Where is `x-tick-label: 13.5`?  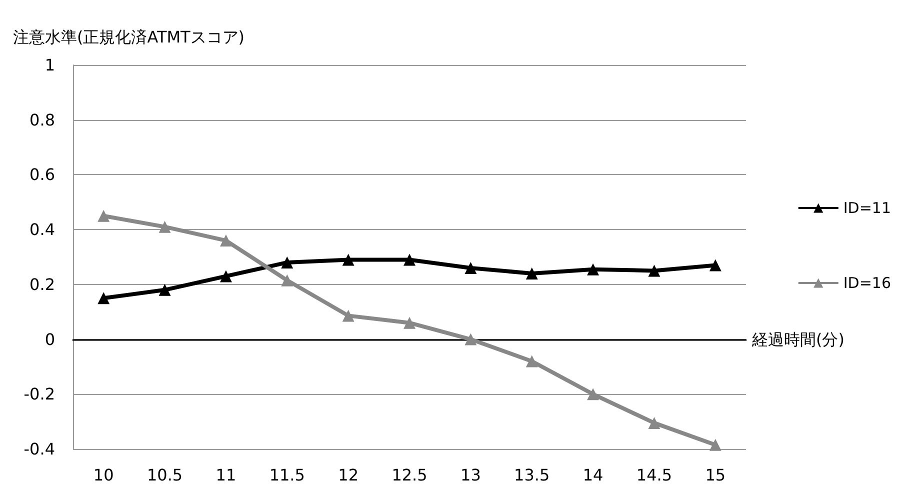 x-tick-label: 13.5 is located at coordinates (532, 475).